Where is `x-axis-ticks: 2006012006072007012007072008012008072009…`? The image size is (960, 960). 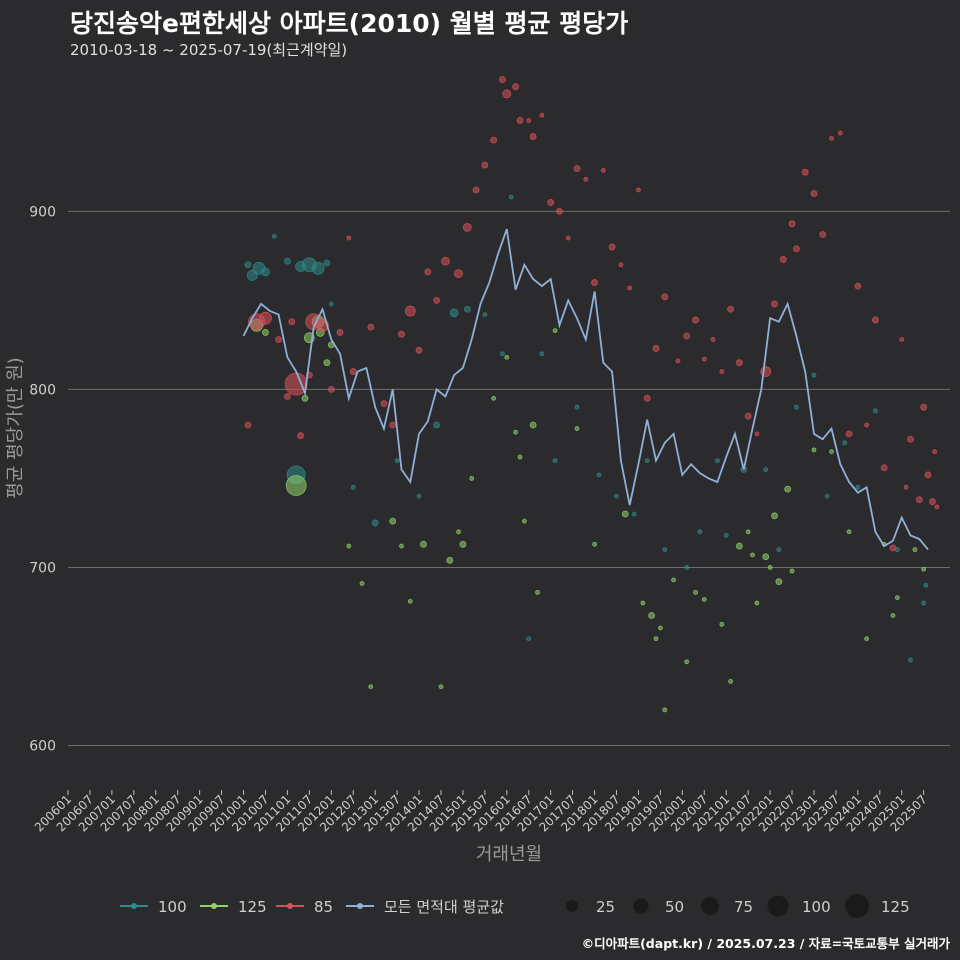
x-axis-ticks: 2006012006072007012007072008012008072009… is located at coordinates (481, 812).